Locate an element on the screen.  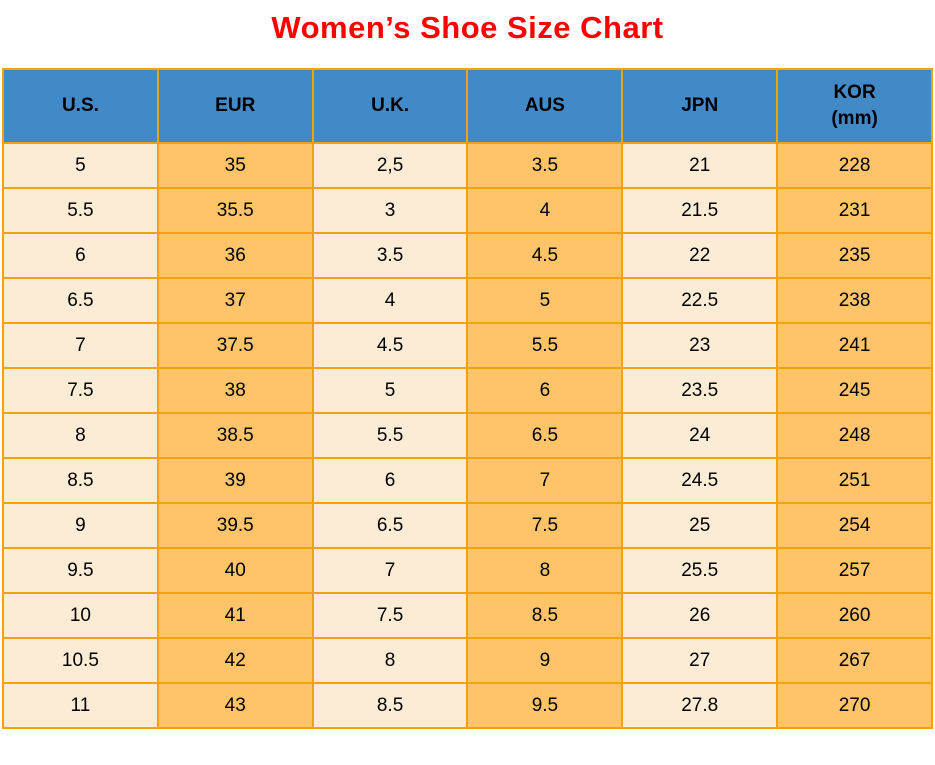
cell-aus: 5 is located at coordinates (545, 300).